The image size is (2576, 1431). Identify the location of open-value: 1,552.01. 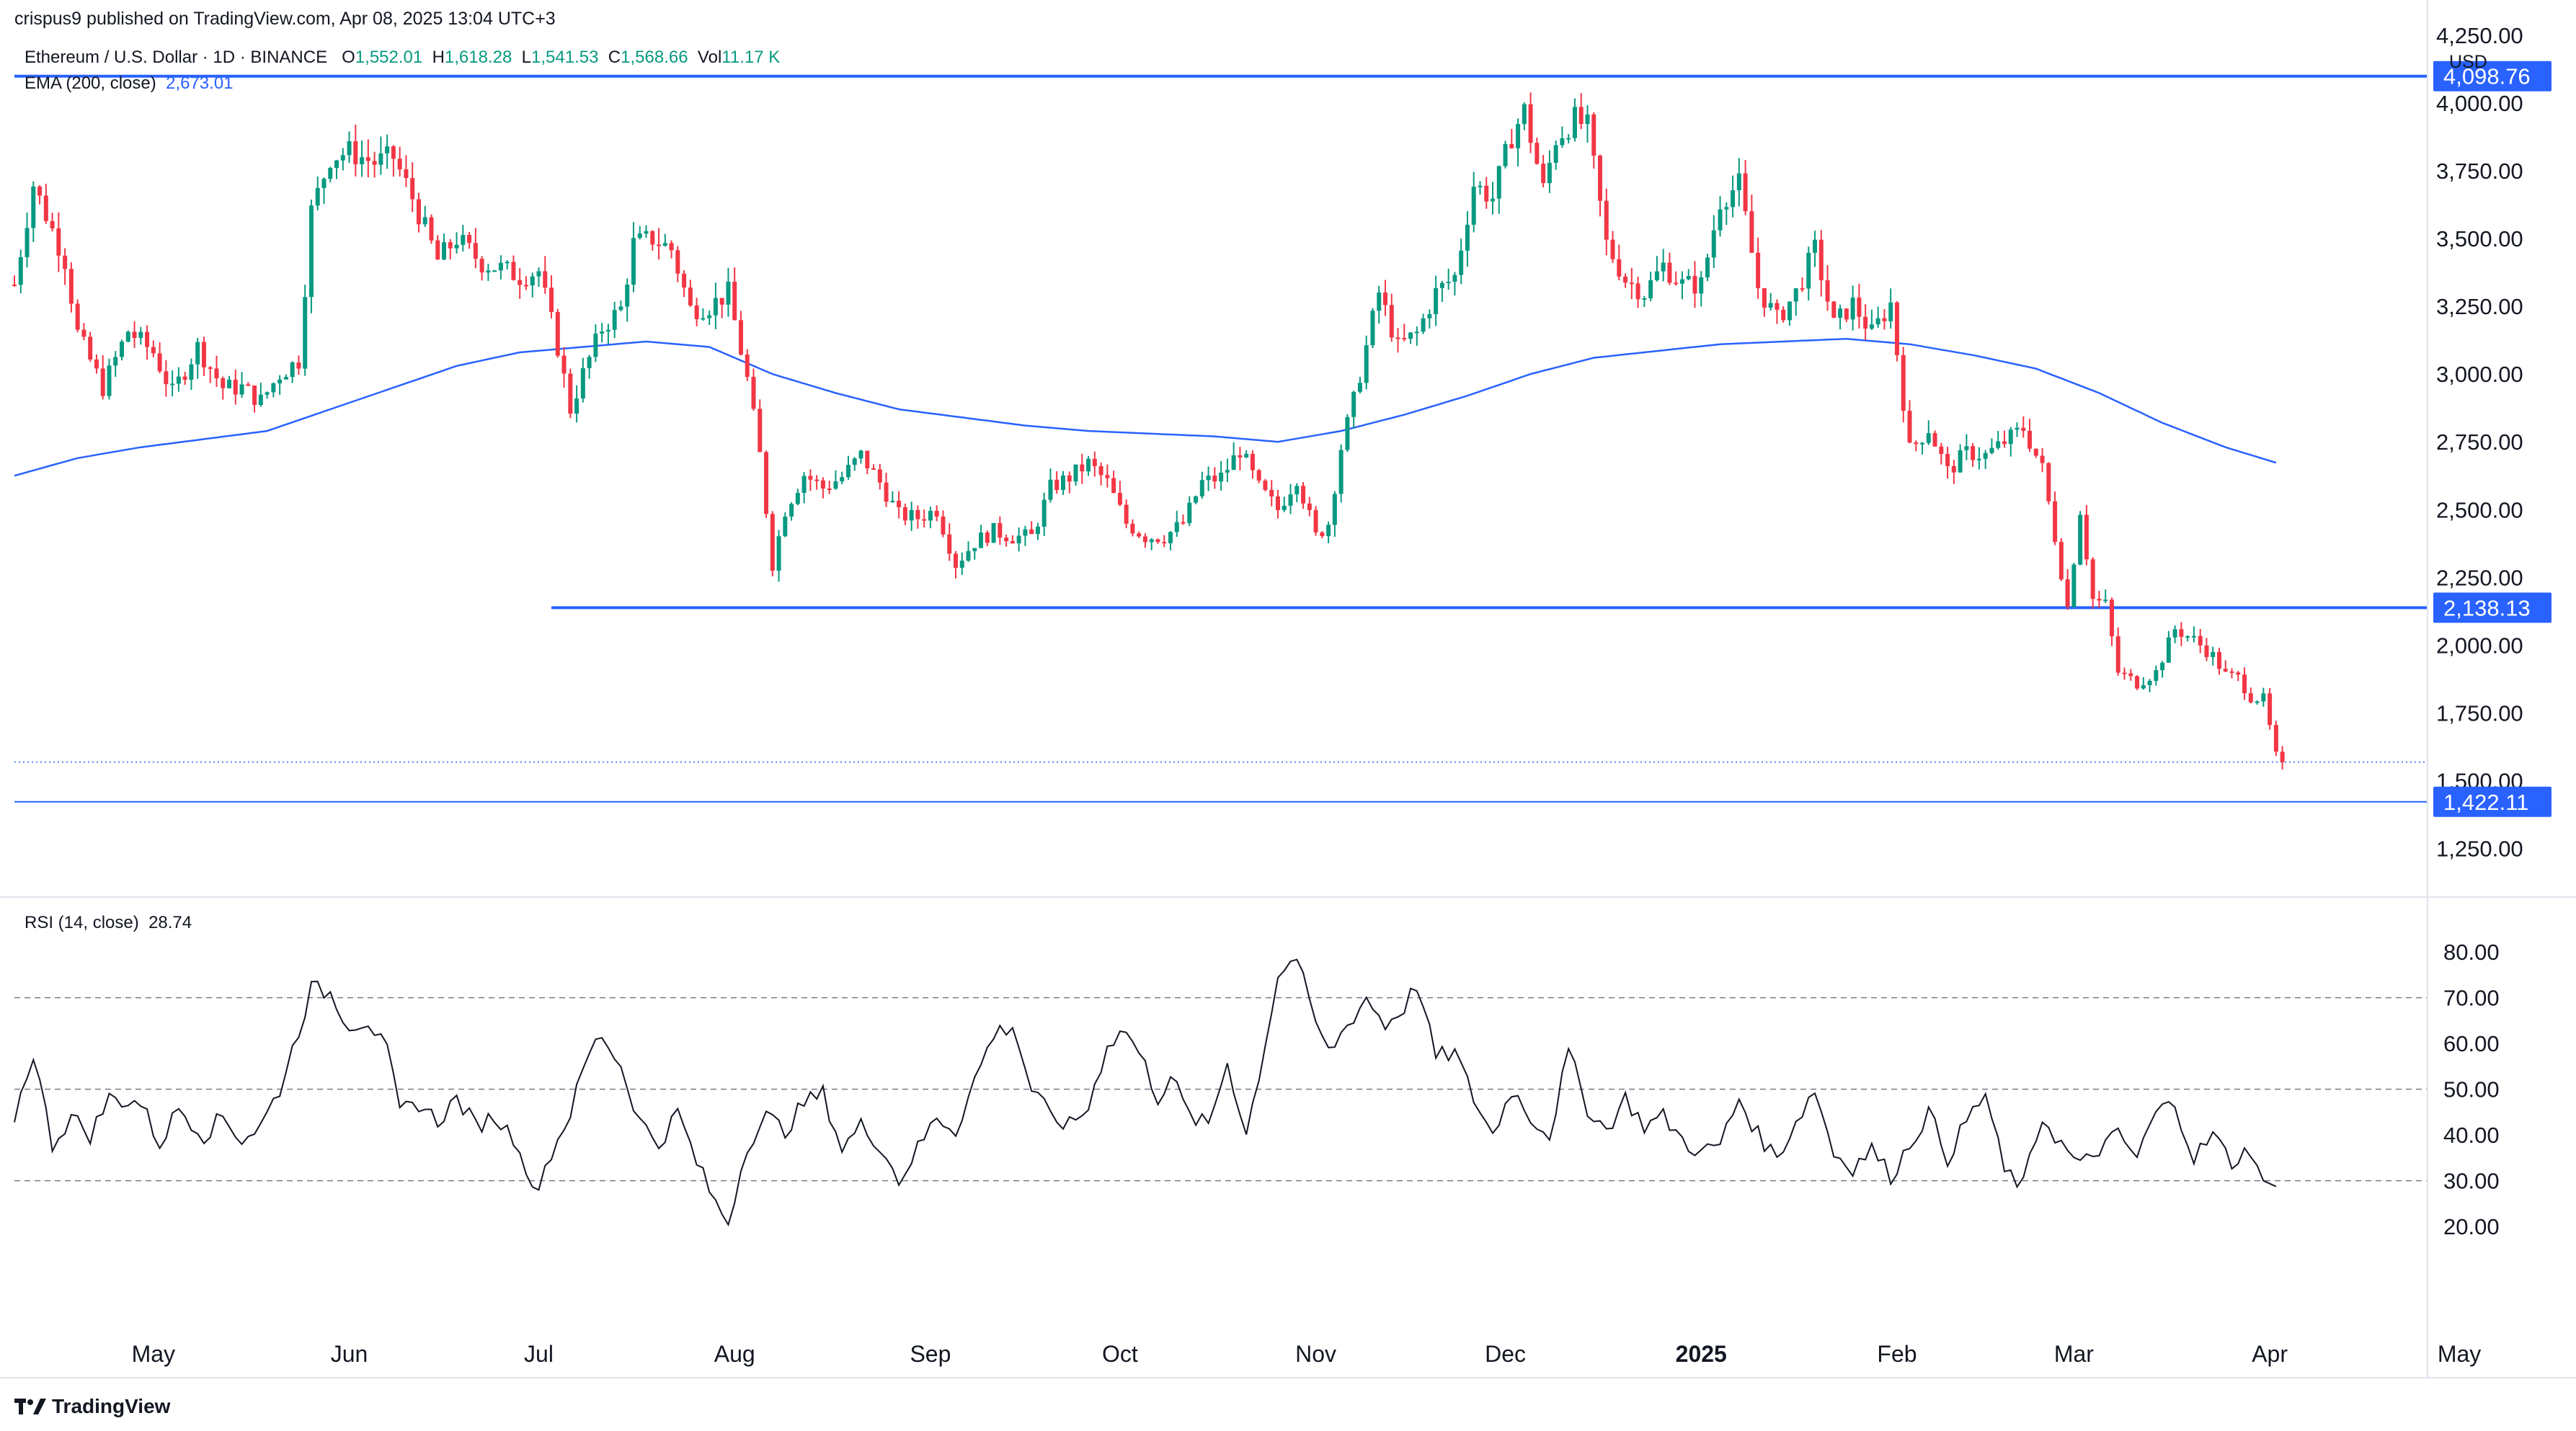
(389, 58).